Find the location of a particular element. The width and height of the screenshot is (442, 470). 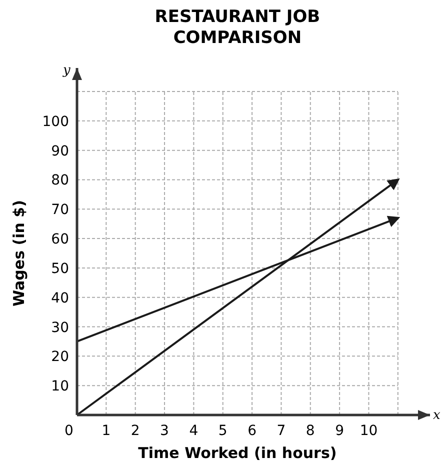

y-tick-label: 80 is located at coordinates (60, 180).